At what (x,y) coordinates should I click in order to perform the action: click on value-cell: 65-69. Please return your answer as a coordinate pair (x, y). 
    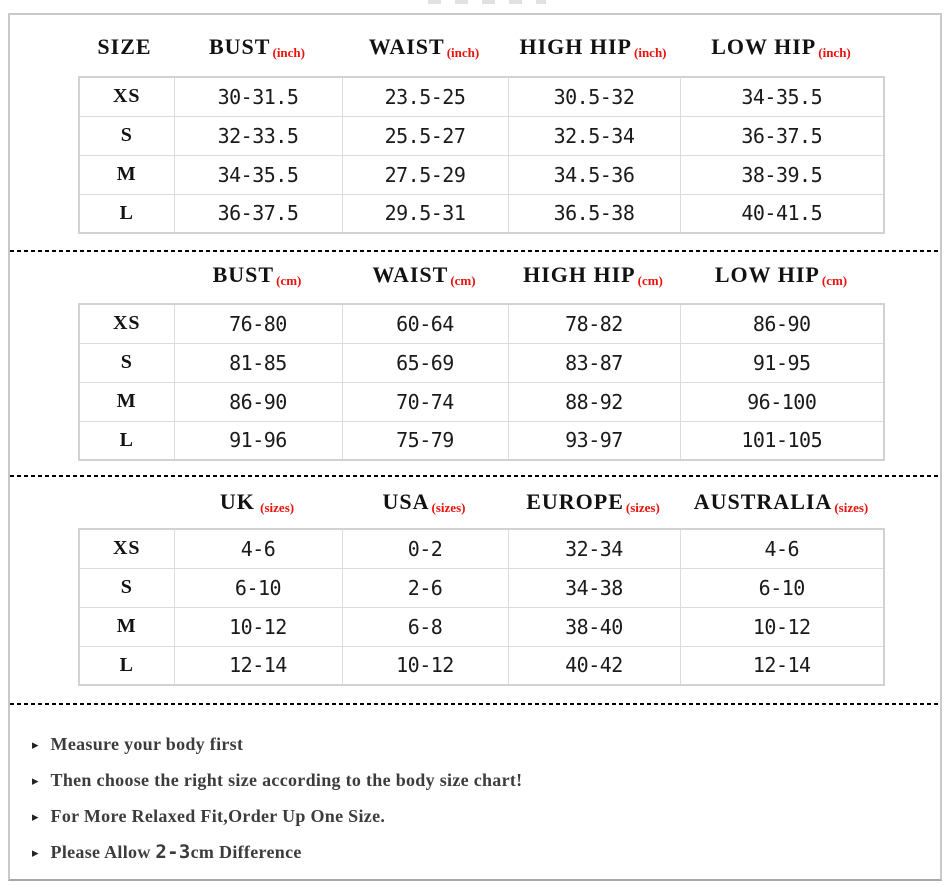
    Looking at the image, I should click on (425, 362).